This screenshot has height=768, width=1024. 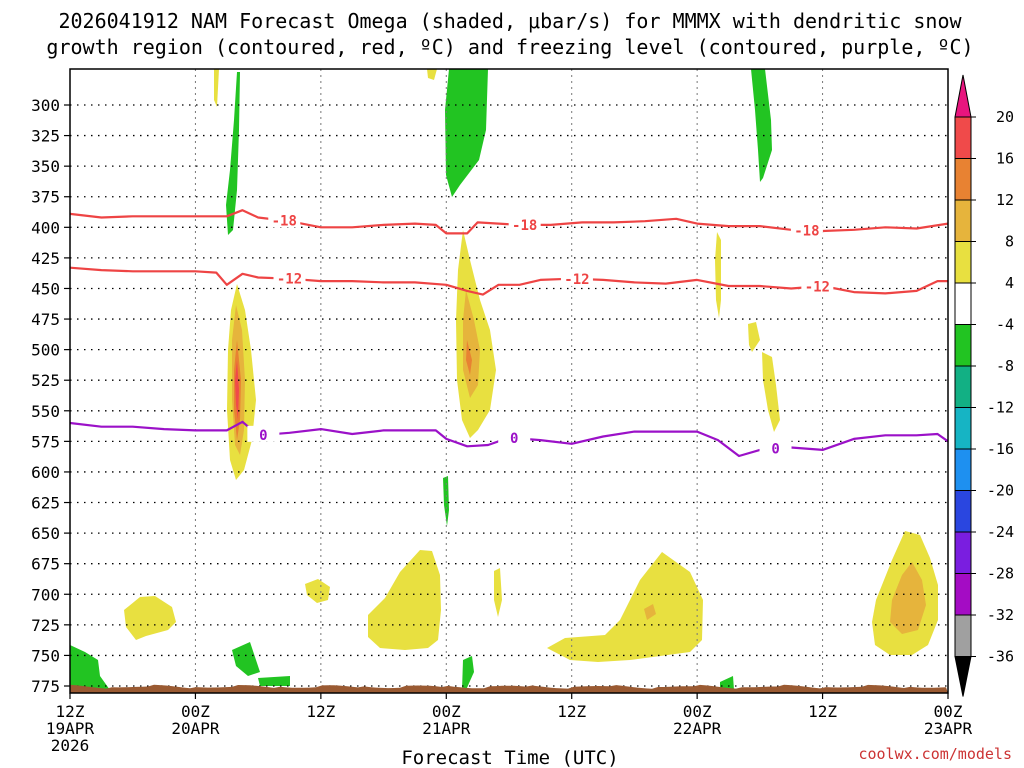 I want to click on x-tick-label: 21APR, so click(x=446, y=728).